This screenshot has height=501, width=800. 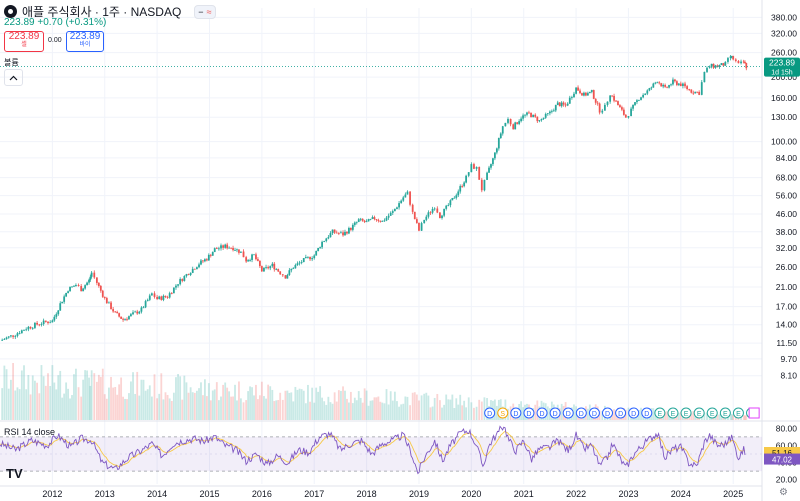 I want to click on gear-icon: ⚙, so click(x=783, y=492).